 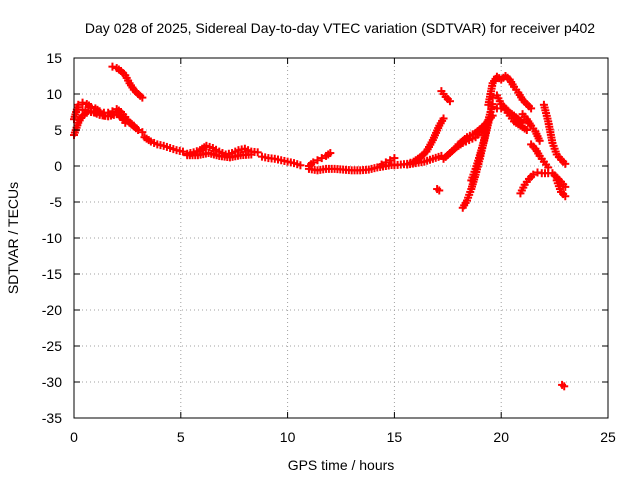 I want to click on y-tick-label: -30, so click(x=52, y=382).